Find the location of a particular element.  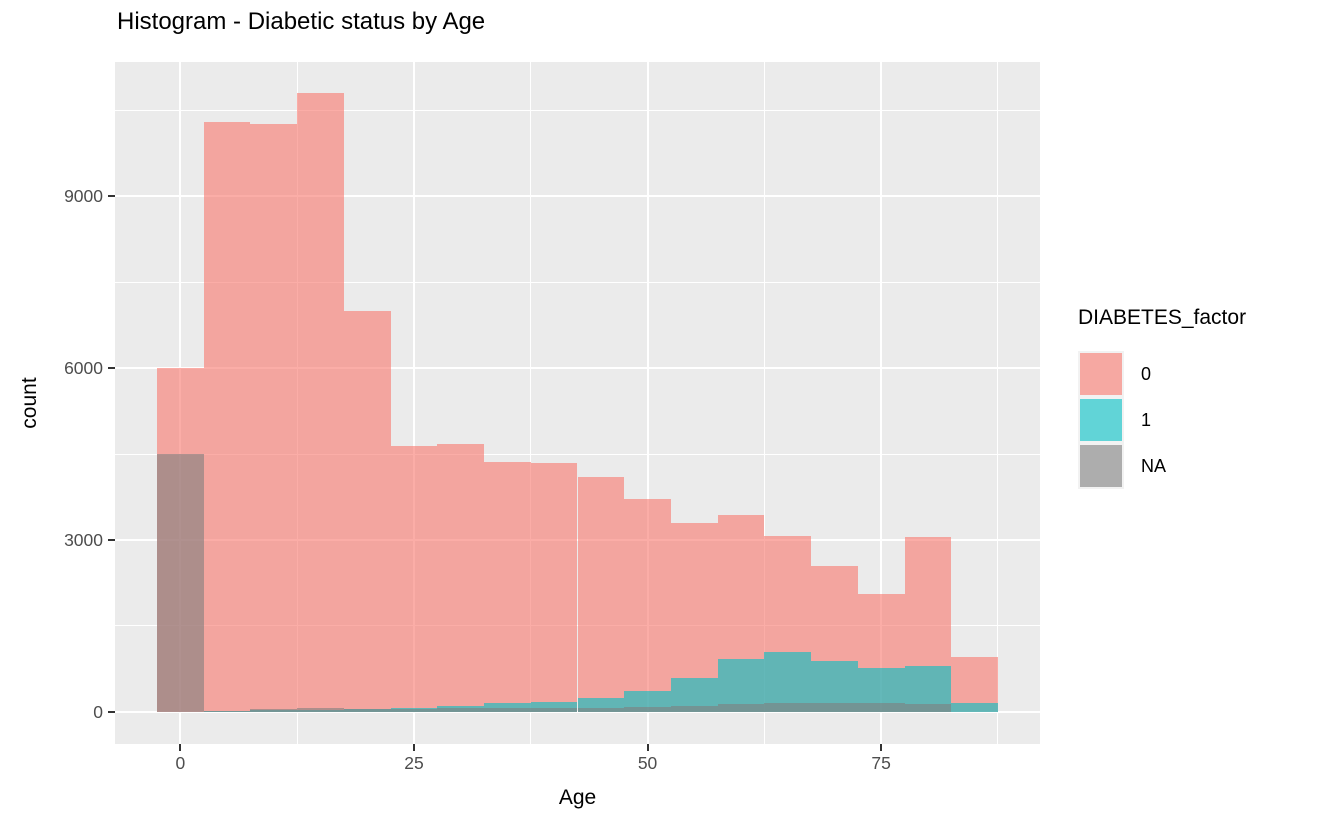

legend-label: 0 is located at coordinates (1146, 373).